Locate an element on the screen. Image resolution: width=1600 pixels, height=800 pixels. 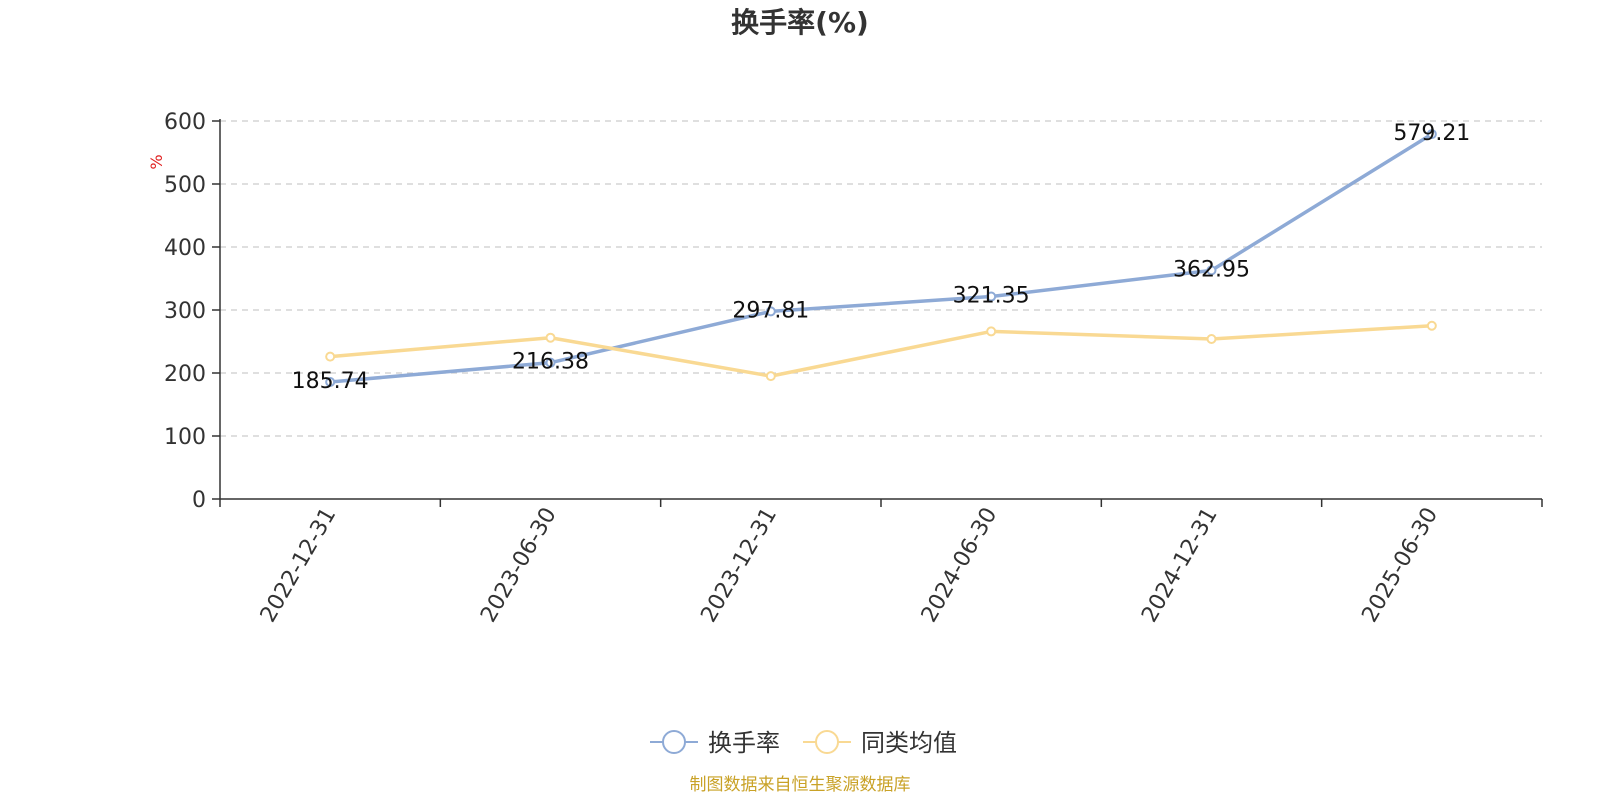
data-label: 216.38 is located at coordinates (550, 362).